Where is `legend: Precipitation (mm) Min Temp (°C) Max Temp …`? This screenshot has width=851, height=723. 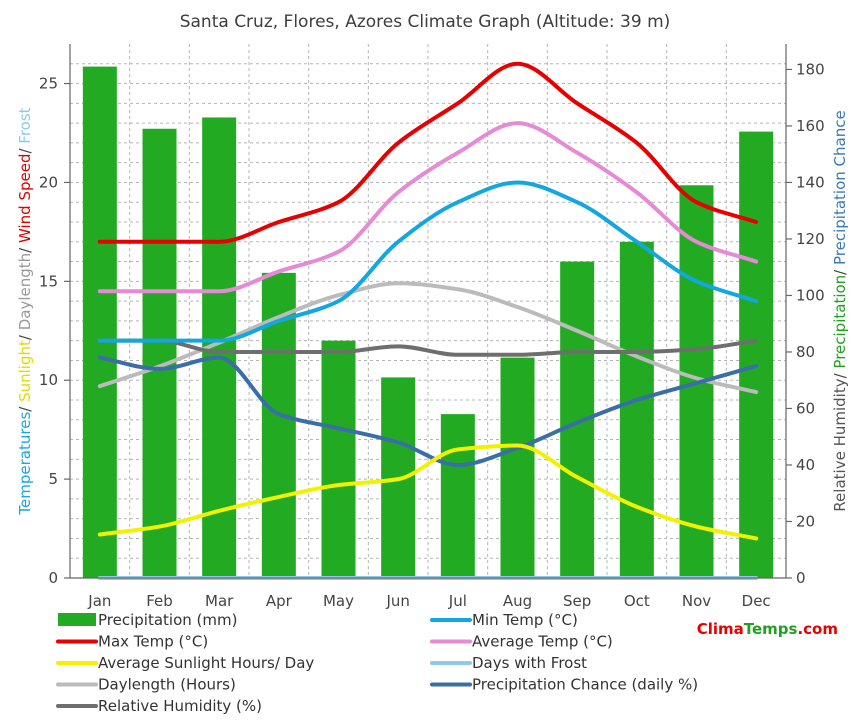
legend: Precipitation (mm) Min Temp (°C) Max Temp … is located at coordinates (377, 663).